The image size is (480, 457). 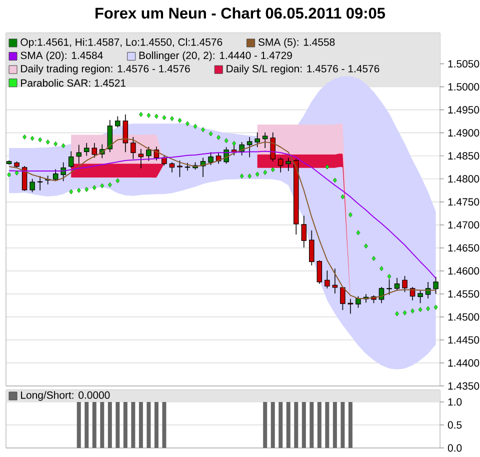 What do you see at coordinates (455, 402) in the screenshot?
I see `y-tick-label: 1.0` at bounding box center [455, 402].